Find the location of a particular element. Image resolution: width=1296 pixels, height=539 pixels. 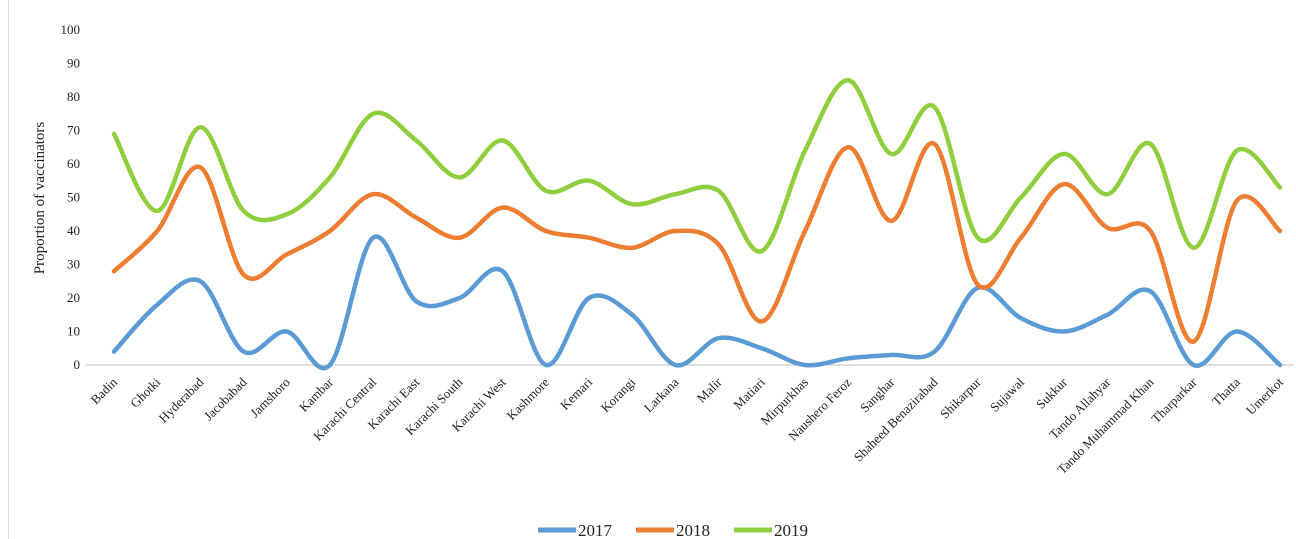

y-tick-label: 70 is located at coordinates (73, 130).